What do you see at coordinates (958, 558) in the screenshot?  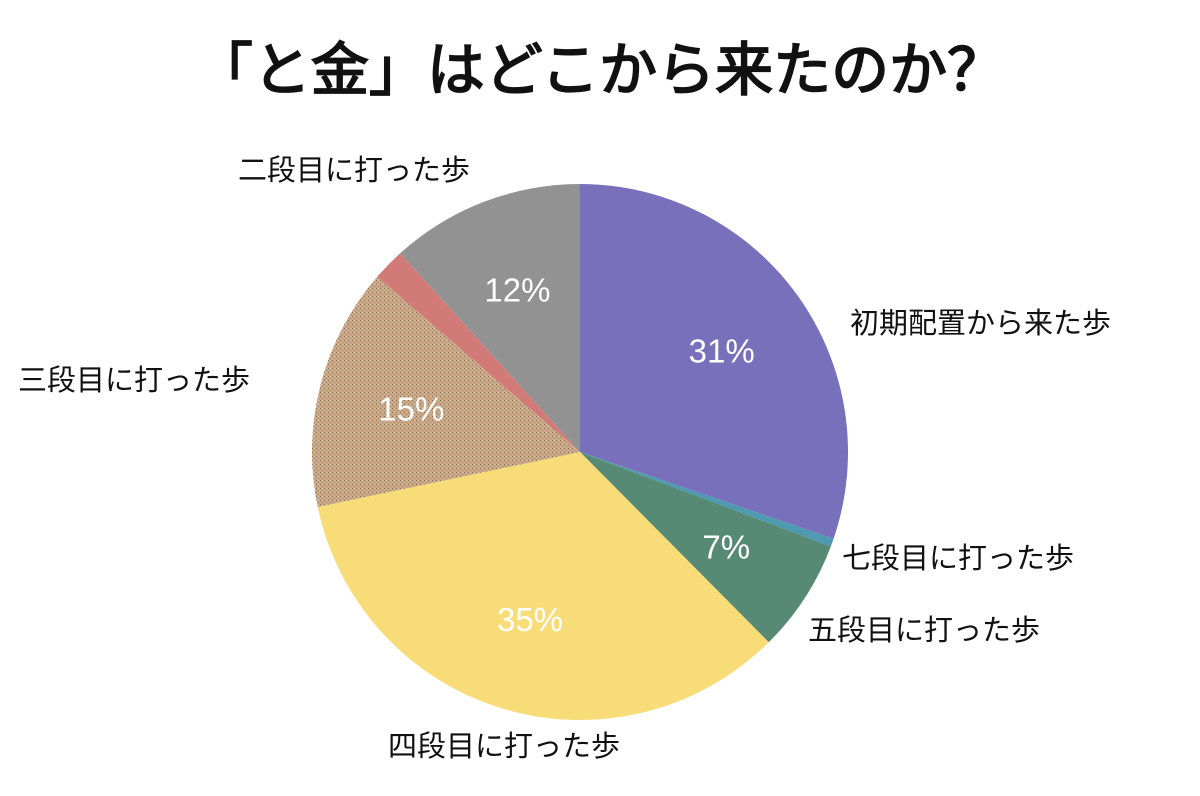 I see `pie-slice-category-label: 七段目に打った歩` at bounding box center [958, 558].